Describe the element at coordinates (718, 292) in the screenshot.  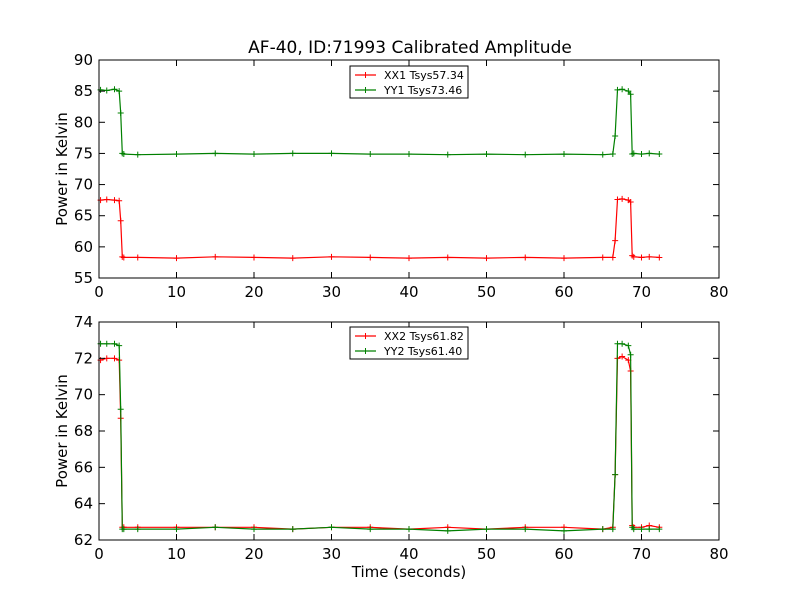
I see `x-tick-label: 80` at that location.